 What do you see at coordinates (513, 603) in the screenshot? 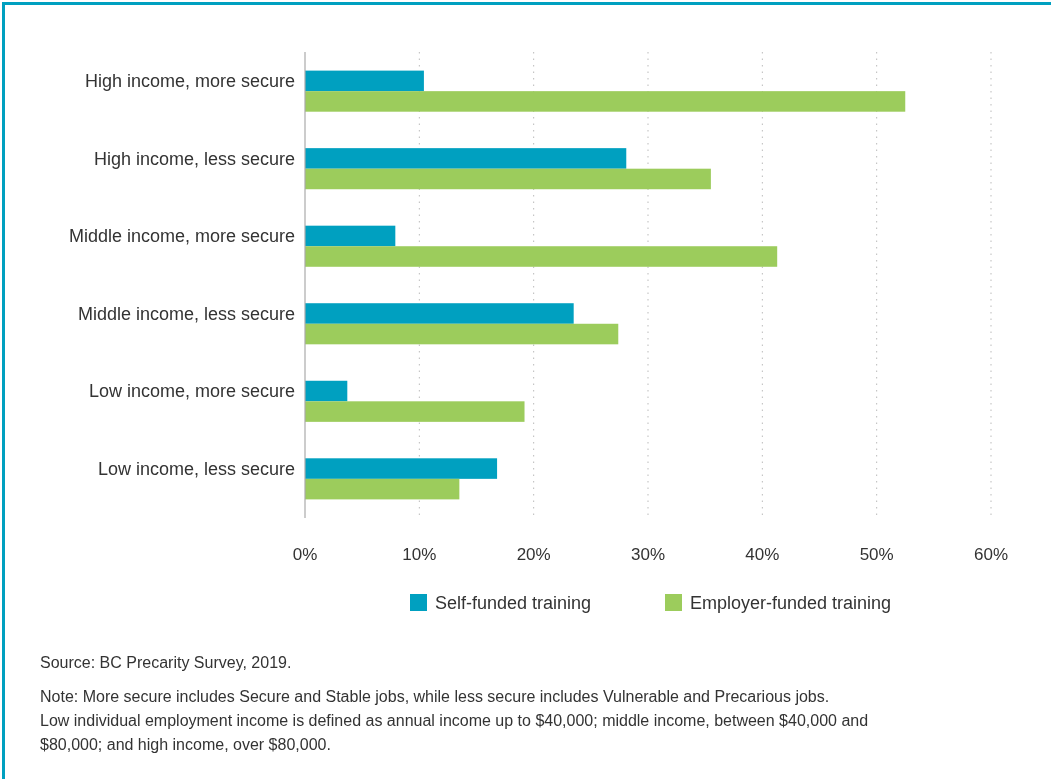
I see `legend-label: Self-funded training` at bounding box center [513, 603].